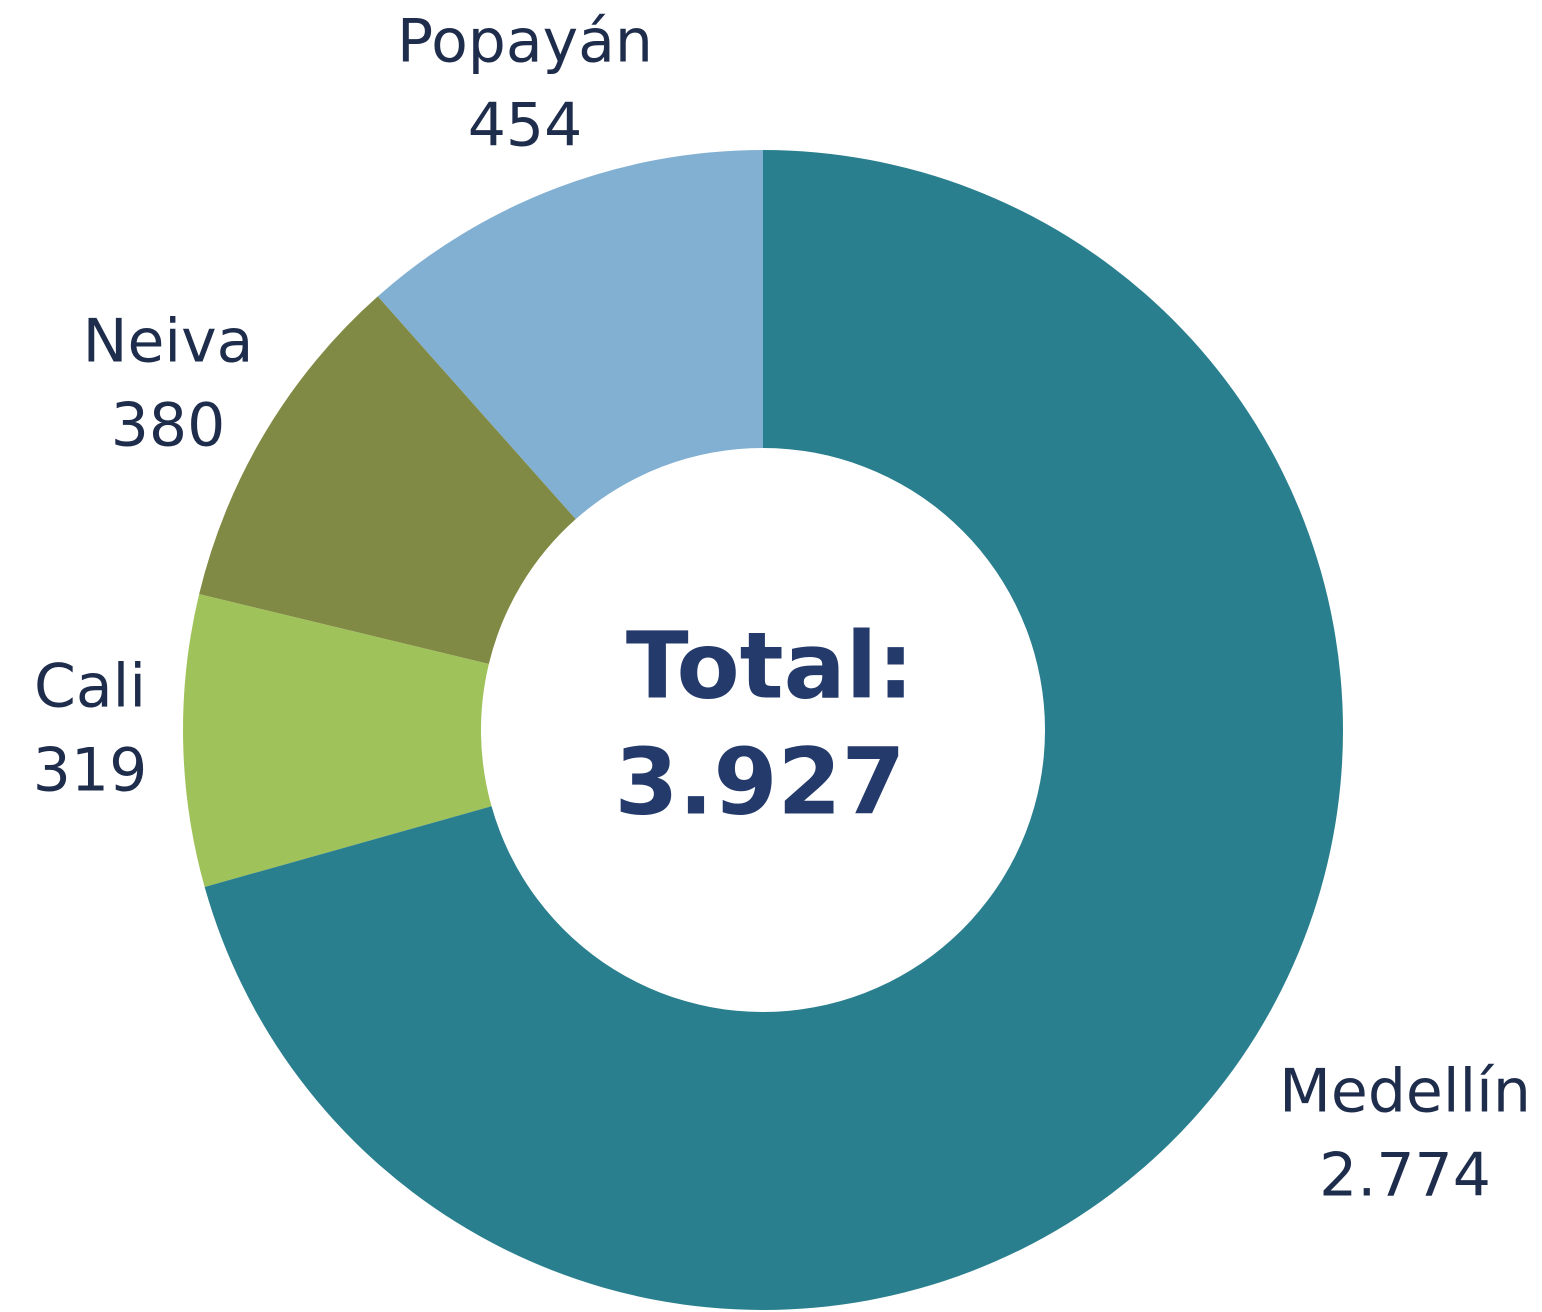 The height and width of the screenshot is (1312, 1542). I want to click on center-label: Total:, so click(770, 665).